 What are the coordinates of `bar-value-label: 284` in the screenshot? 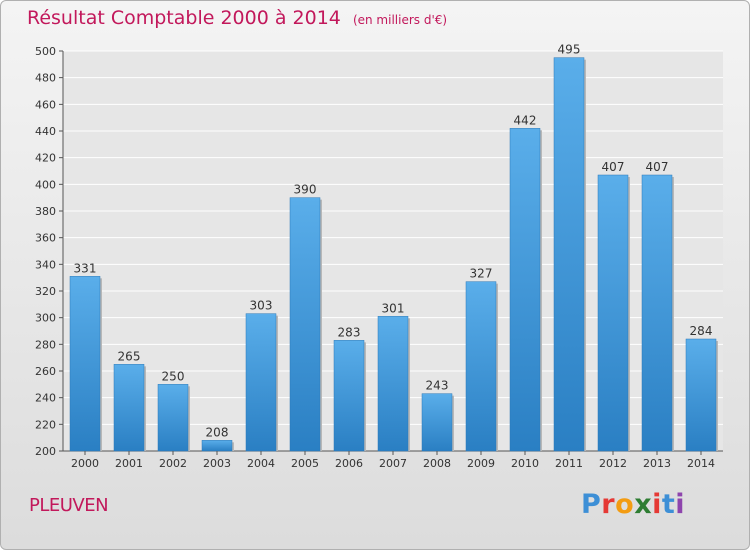 It's located at (701, 331).